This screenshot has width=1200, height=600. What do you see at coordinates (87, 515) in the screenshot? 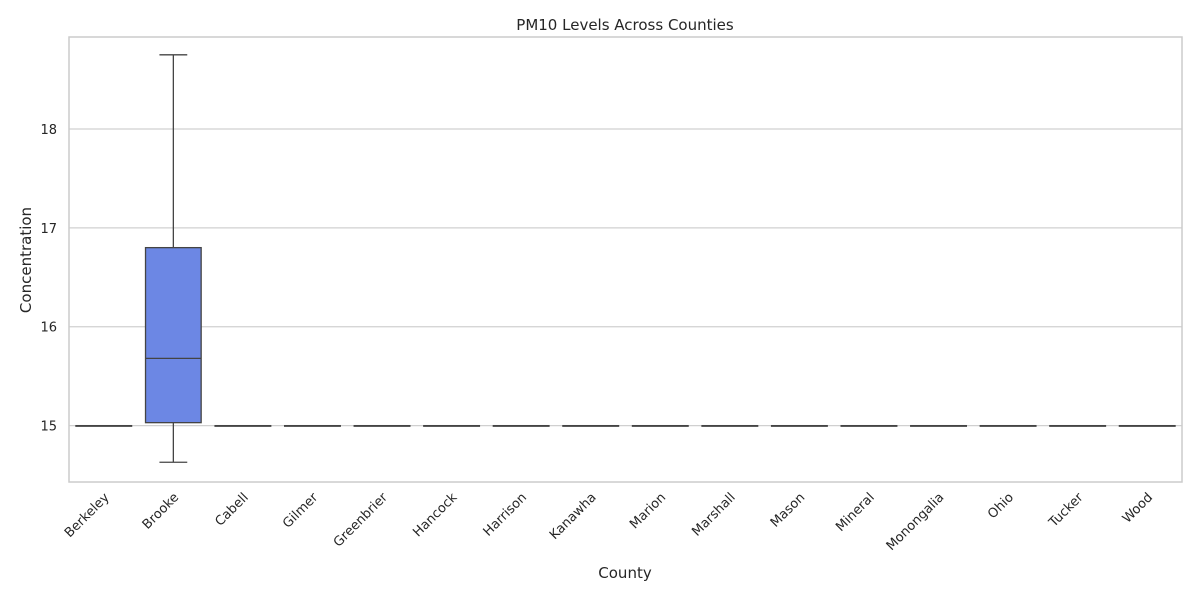
I see `x-tick-label: Berkeley` at bounding box center [87, 515].